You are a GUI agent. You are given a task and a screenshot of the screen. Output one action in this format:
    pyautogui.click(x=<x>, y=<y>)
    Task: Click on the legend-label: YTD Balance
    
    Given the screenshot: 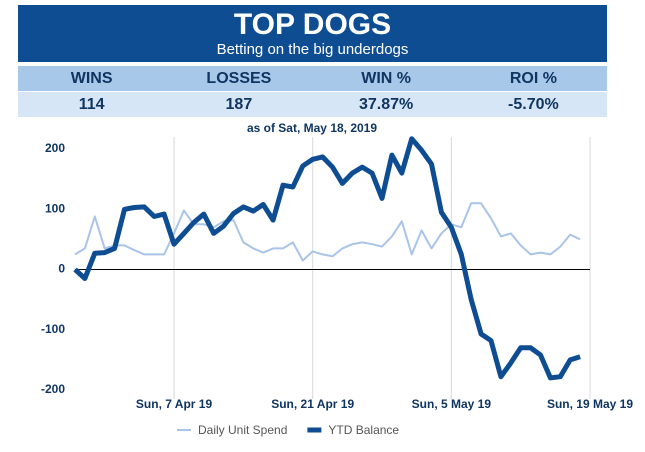 What is the action you would take?
    pyautogui.click(x=363, y=430)
    